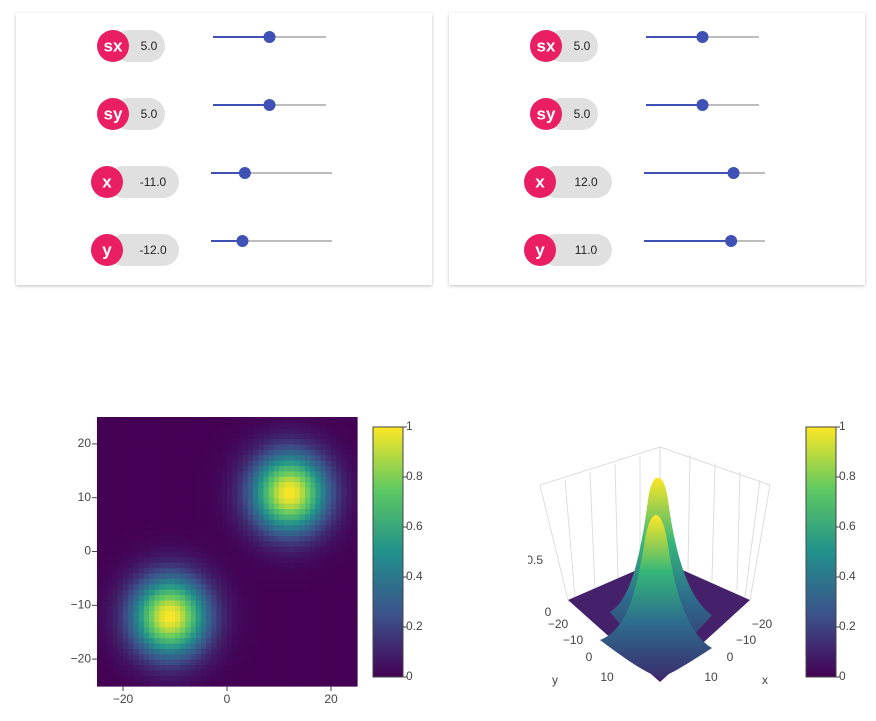  I want to click on chip-label: sx, so click(113, 45).